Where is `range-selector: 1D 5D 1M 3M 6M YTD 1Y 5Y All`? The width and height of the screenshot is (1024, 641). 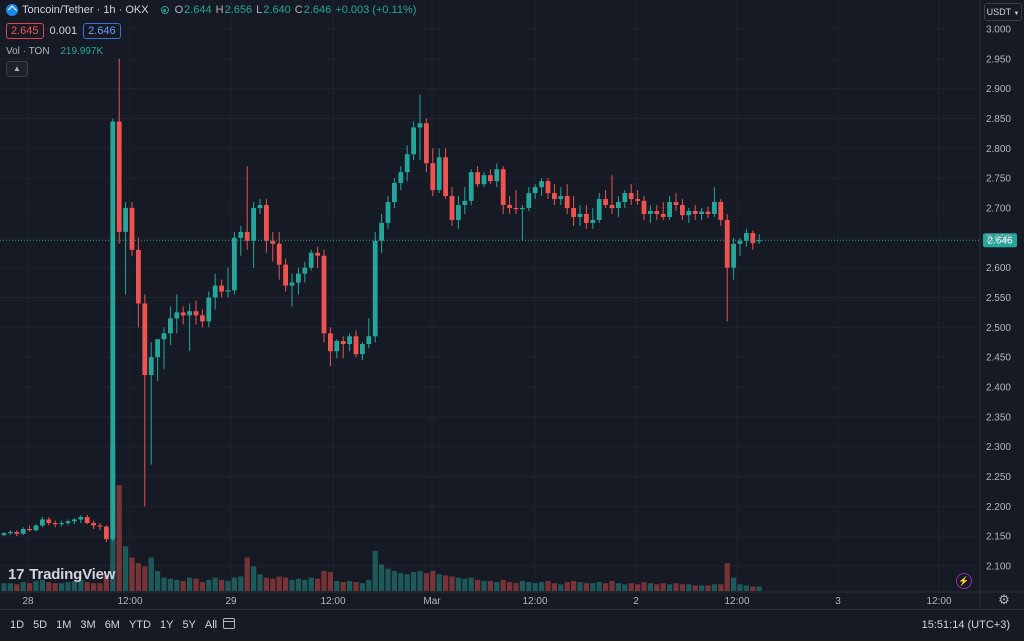 range-selector: 1D 5D 1M 3M 6M YTD 1Y 5Y All is located at coordinates (113, 625).